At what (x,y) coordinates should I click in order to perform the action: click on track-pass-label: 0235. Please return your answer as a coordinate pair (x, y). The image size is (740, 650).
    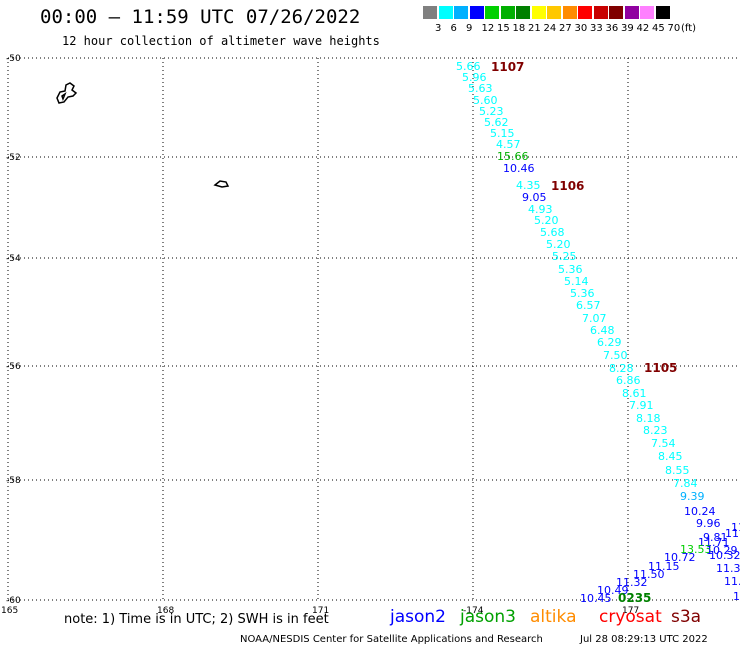
    Looking at the image, I should click on (634, 598).